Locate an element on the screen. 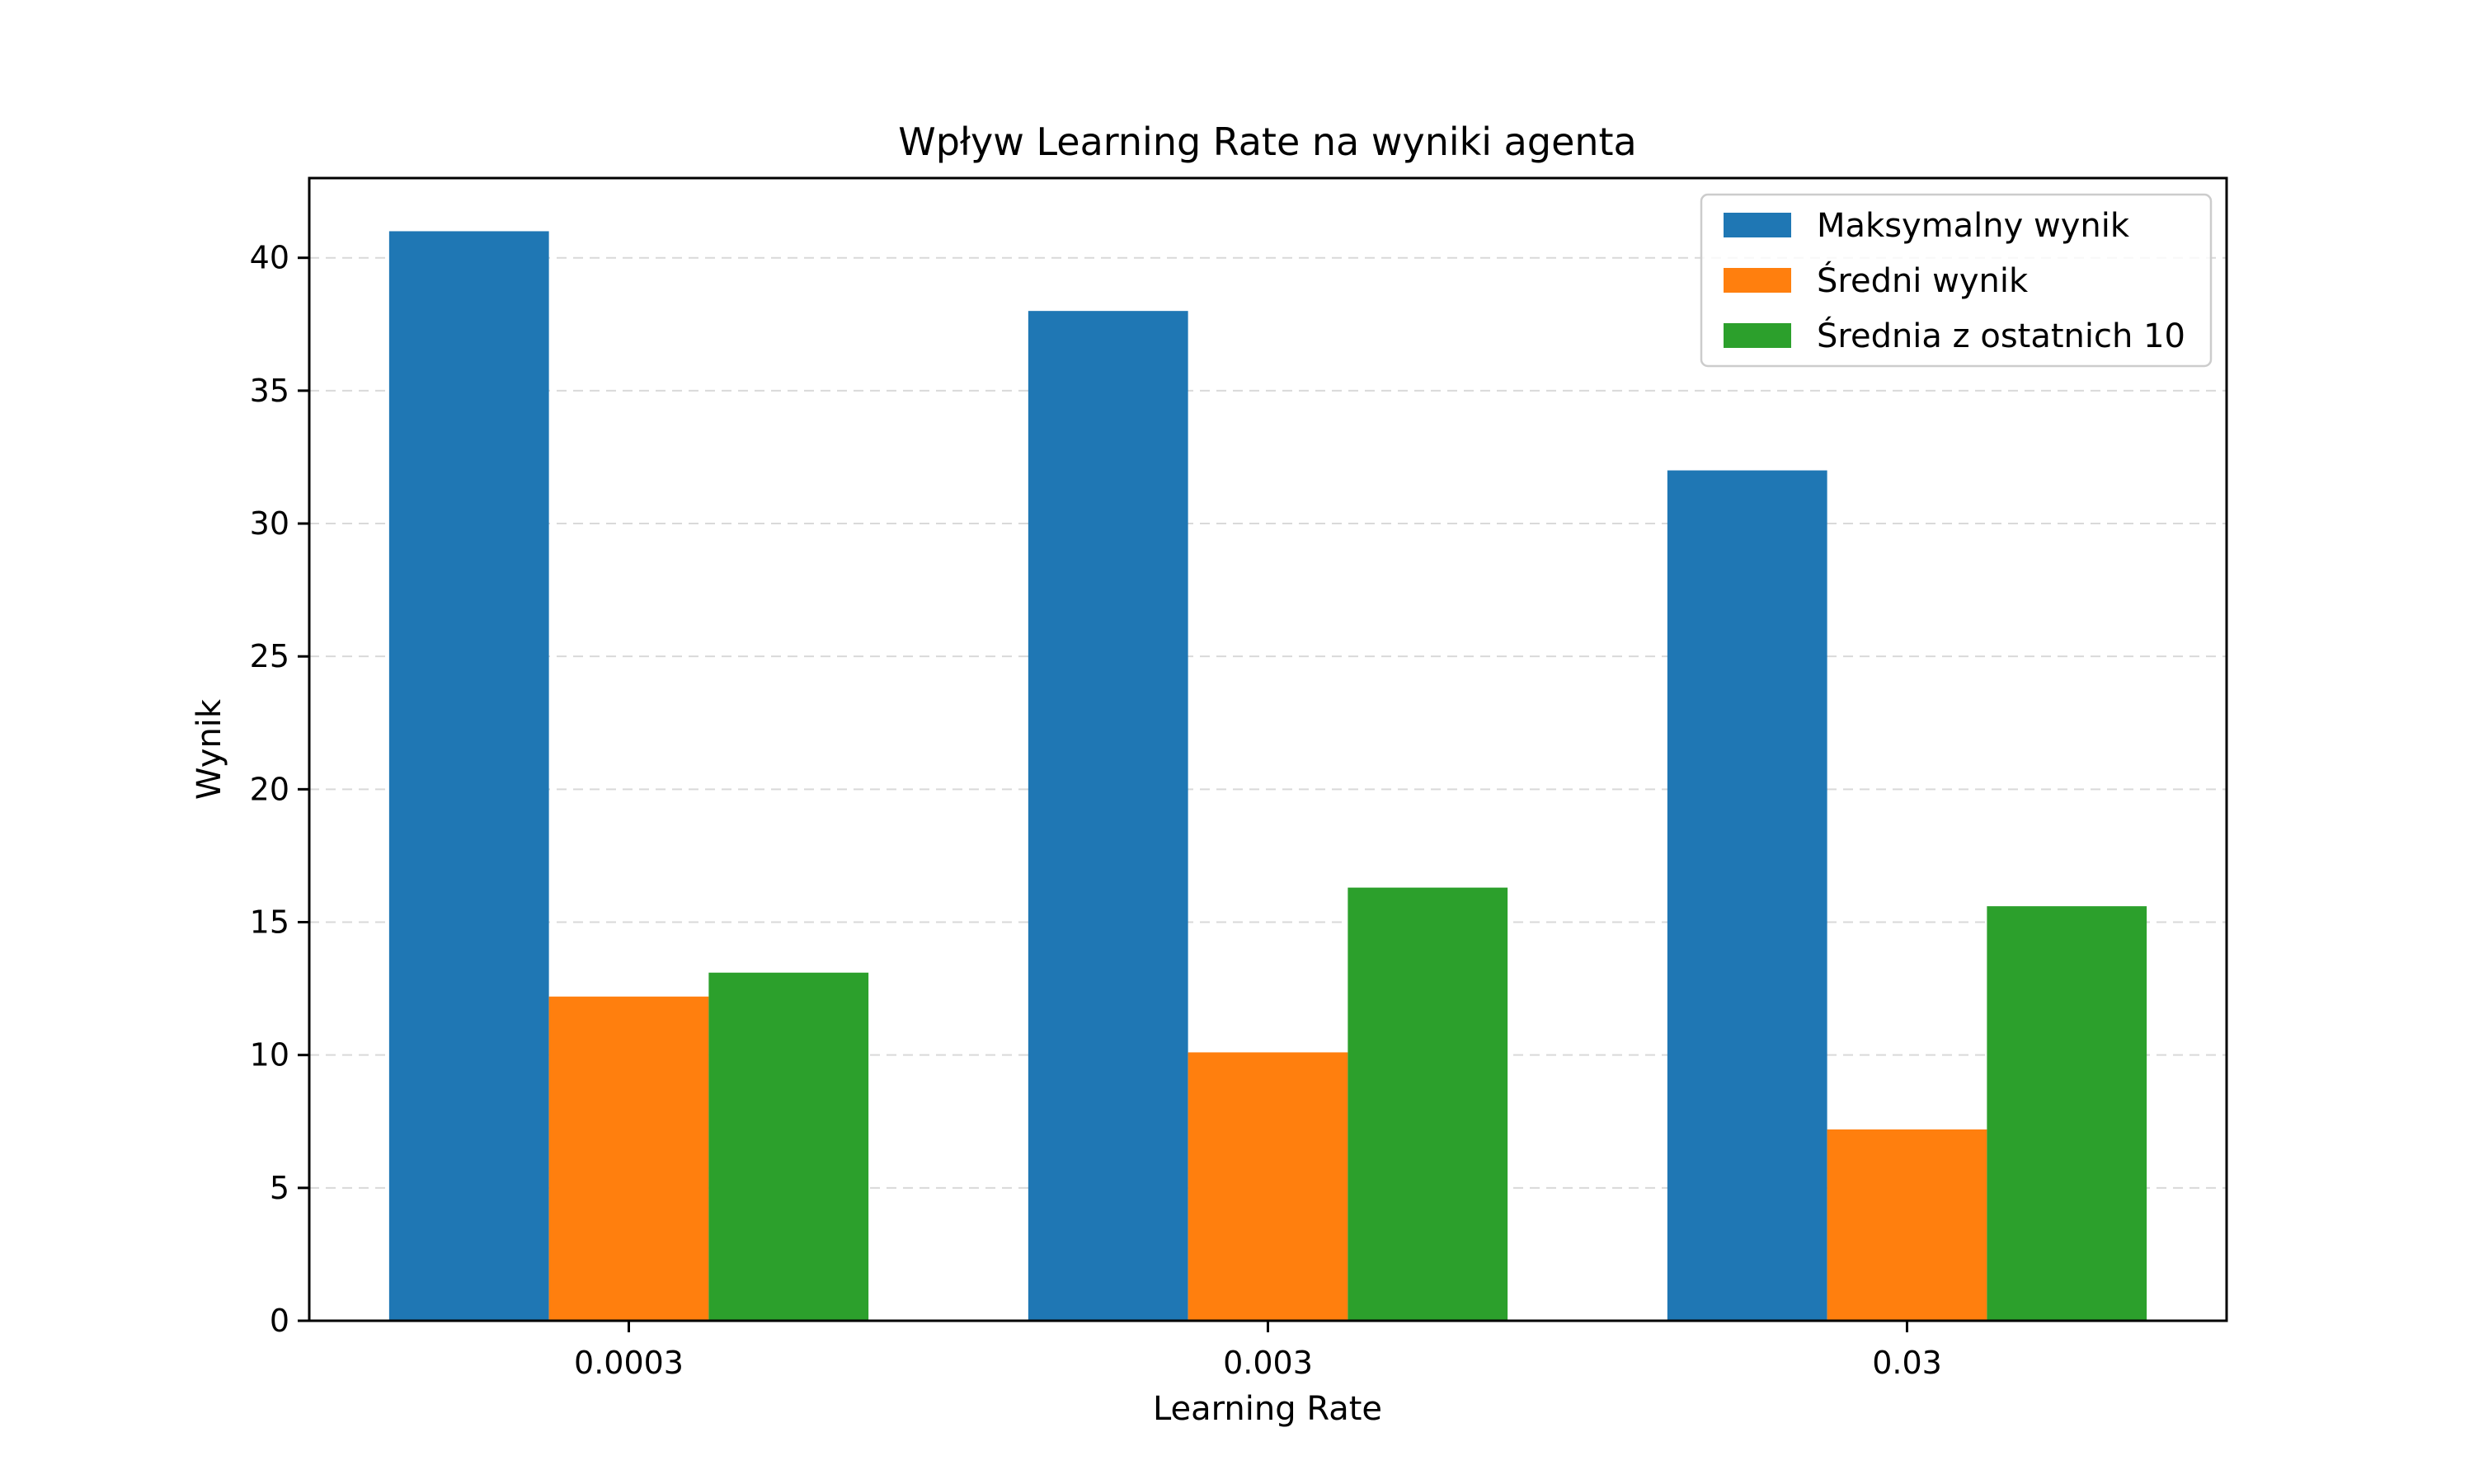  x-axis-label: Learning Rate is located at coordinates (1267, 1409).